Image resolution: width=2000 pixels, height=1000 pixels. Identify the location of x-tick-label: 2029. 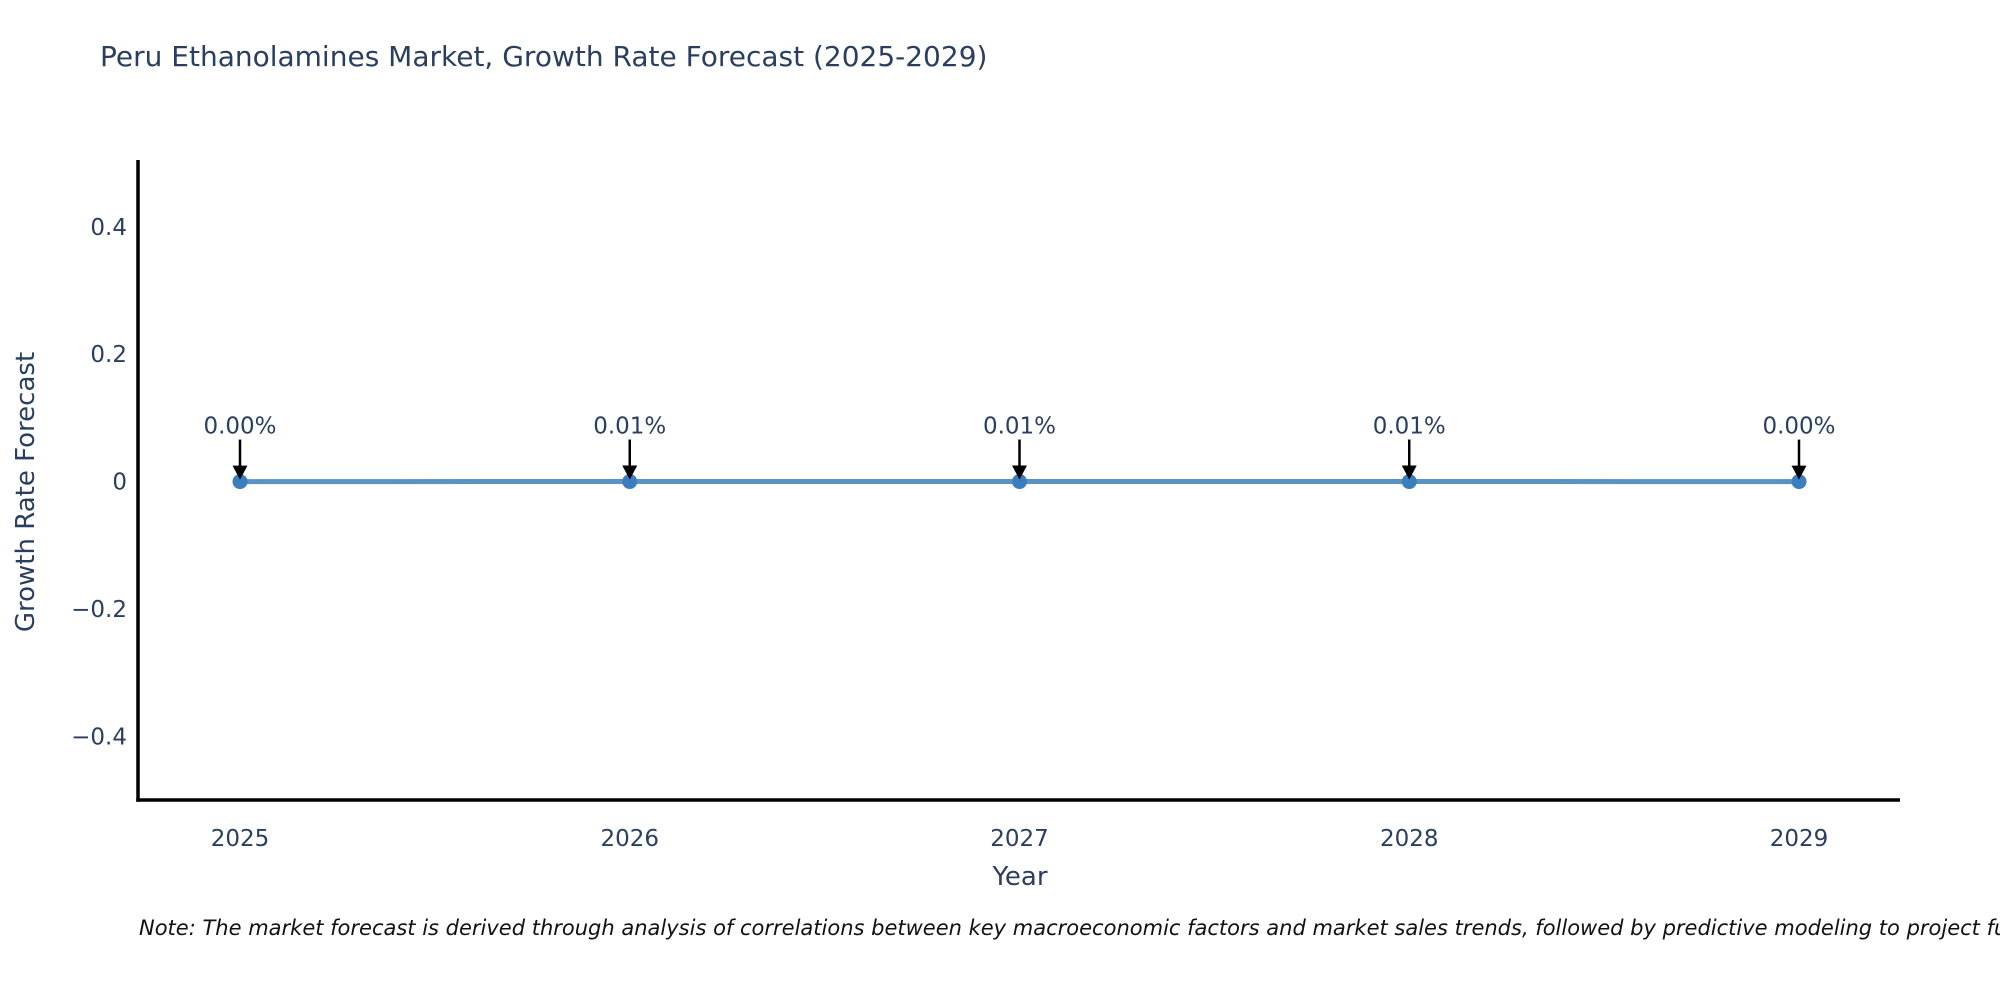
(1799, 839).